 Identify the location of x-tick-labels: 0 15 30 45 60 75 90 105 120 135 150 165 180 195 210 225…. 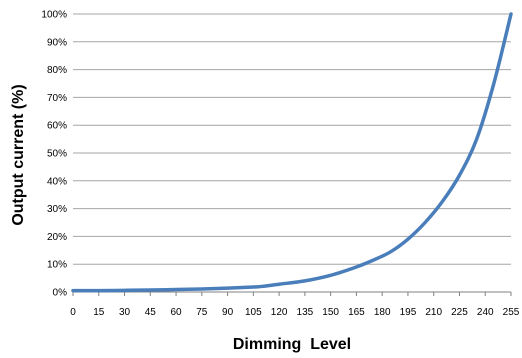
(295, 312).